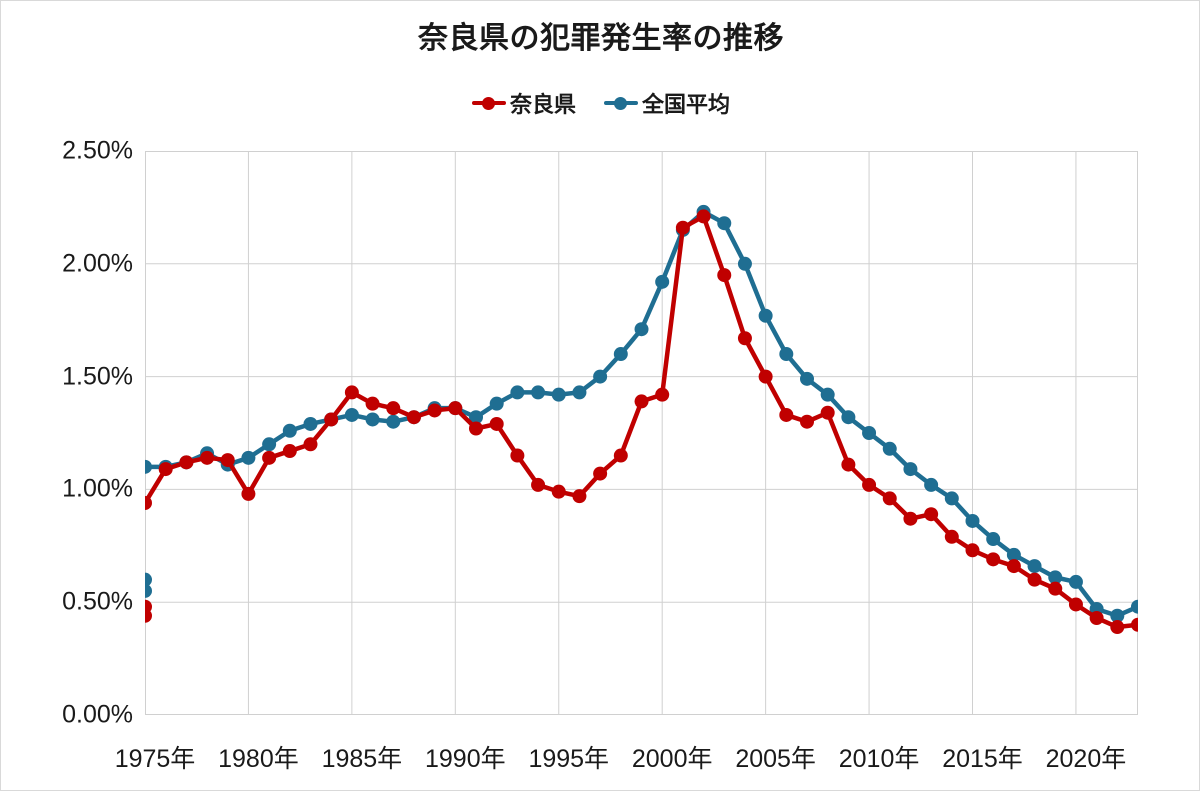 The height and width of the screenshot is (791, 1200). What do you see at coordinates (97, 150) in the screenshot?
I see `y-tick-label: 2.50%` at bounding box center [97, 150].